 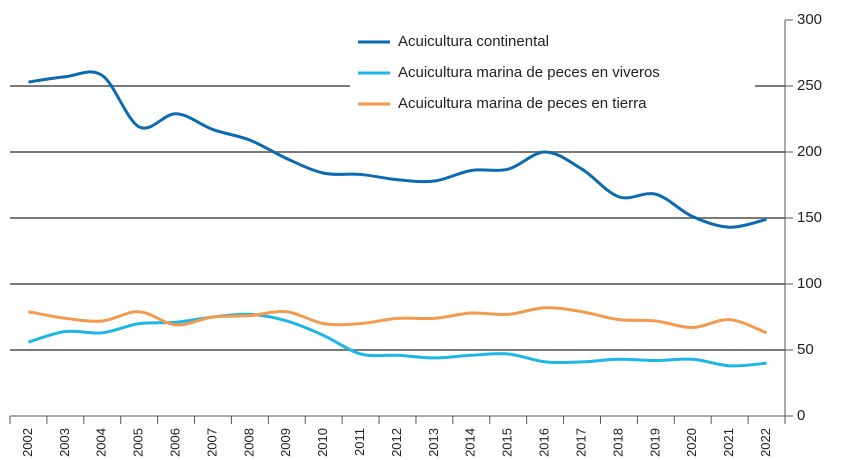 I want to click on y-tick-label: 100, so click(x=809, y=283).